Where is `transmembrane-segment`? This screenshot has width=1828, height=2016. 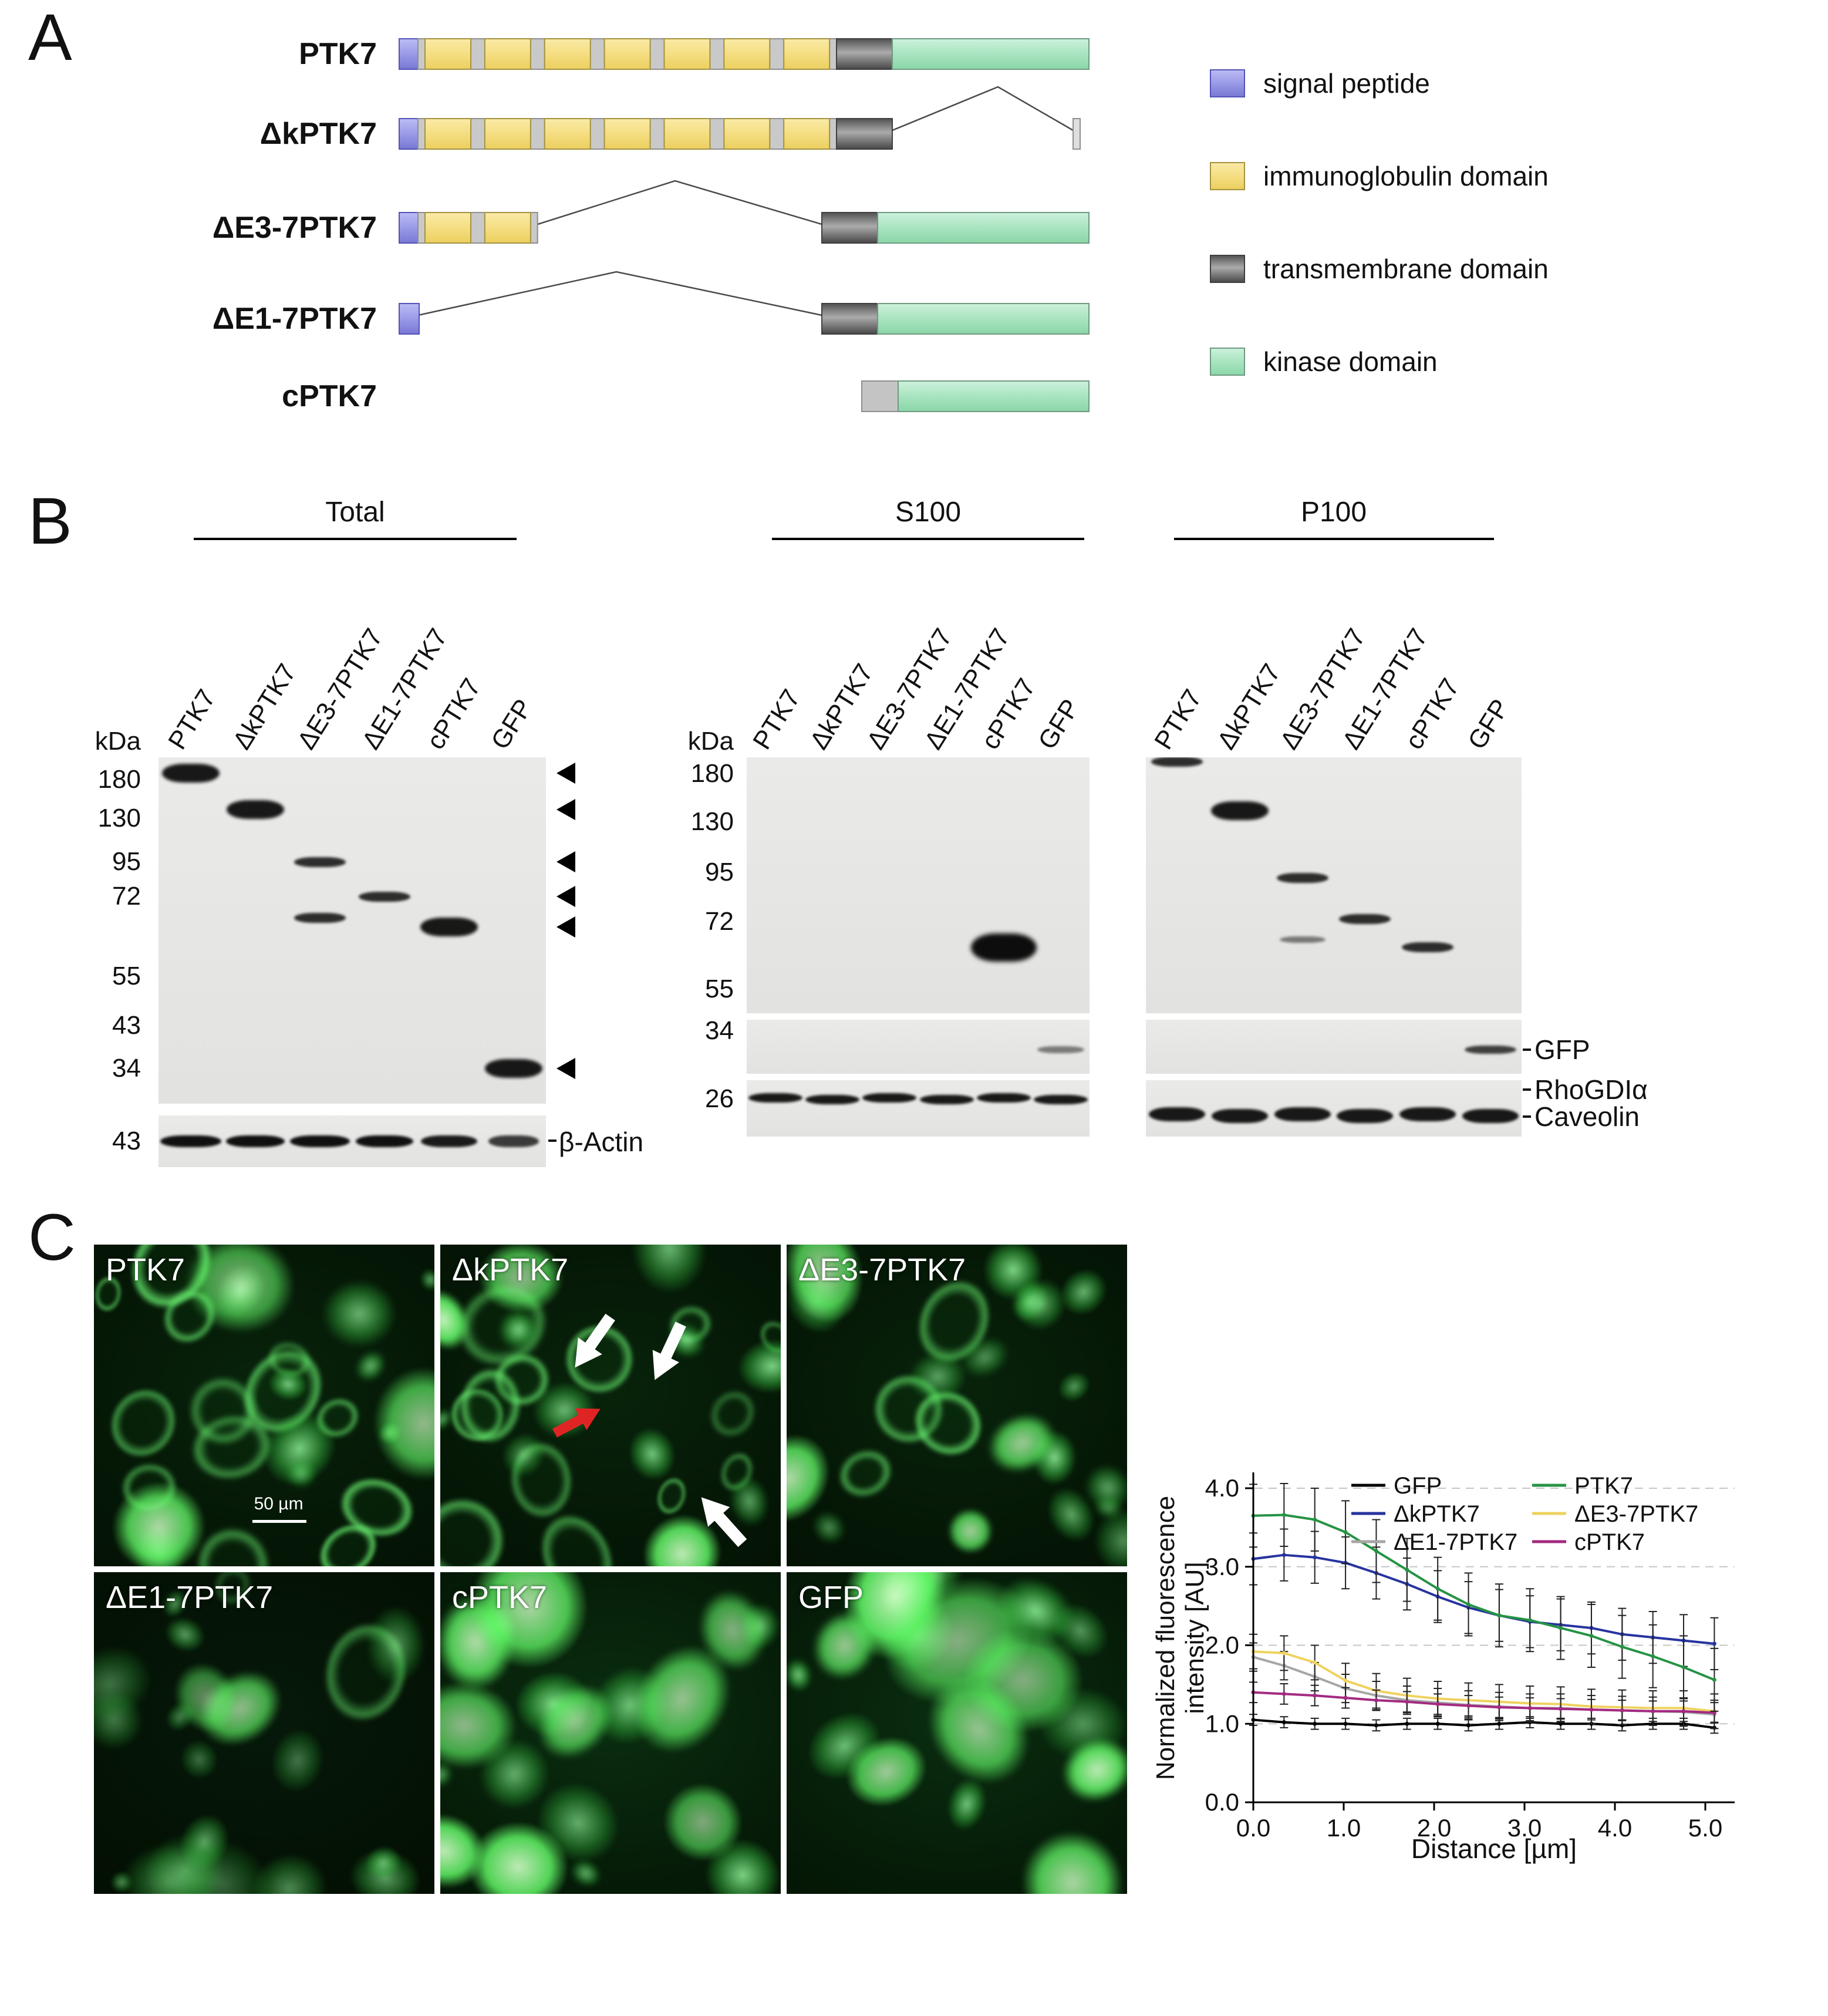
transmembrane-segment is located at coordinates (850, 319).